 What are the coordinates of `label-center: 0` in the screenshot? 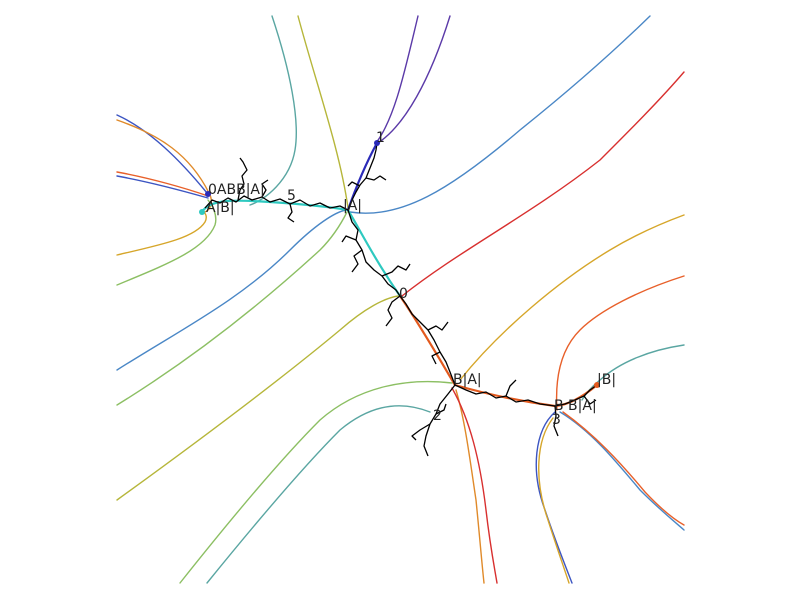 It's located at (403, 294).